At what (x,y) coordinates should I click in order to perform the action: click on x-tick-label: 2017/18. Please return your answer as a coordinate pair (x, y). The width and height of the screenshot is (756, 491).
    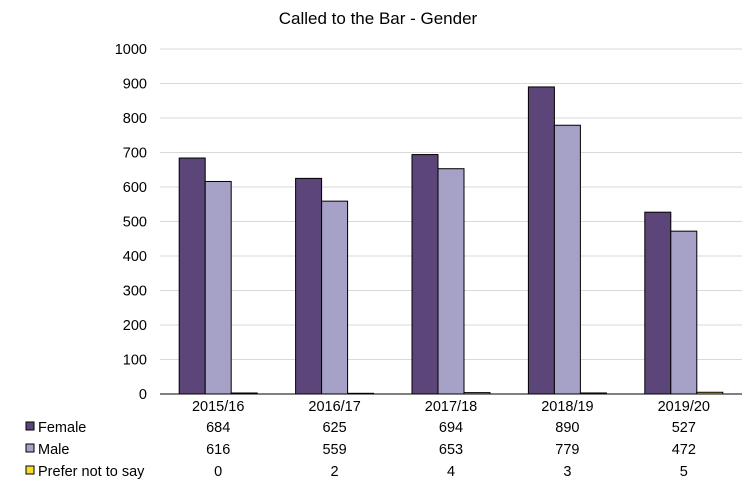
    Looking at the image, I should click on (451, 407).